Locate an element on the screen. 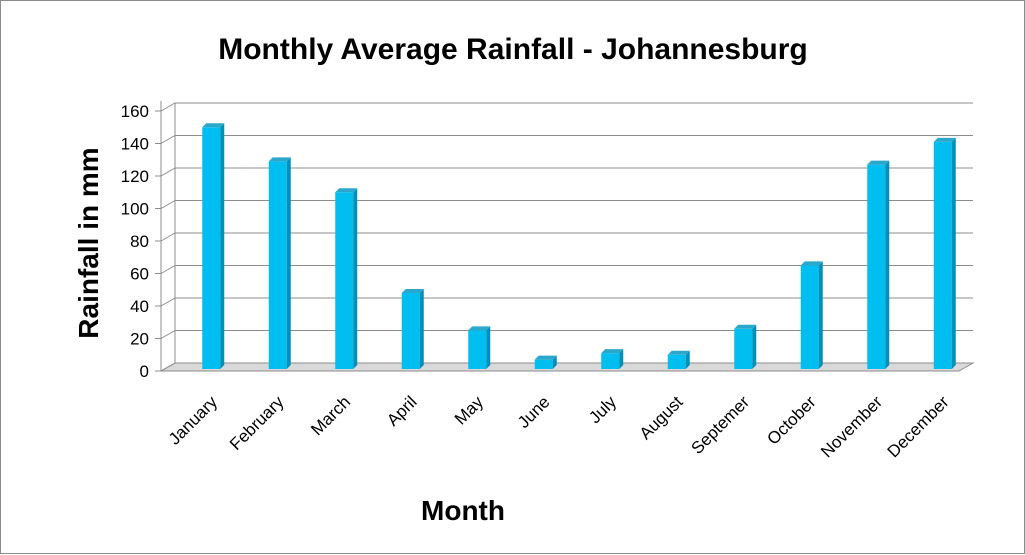 Image resolution: width=1025 pixels, height=555 pixels. bar-january is located at coordinates (213, 246).